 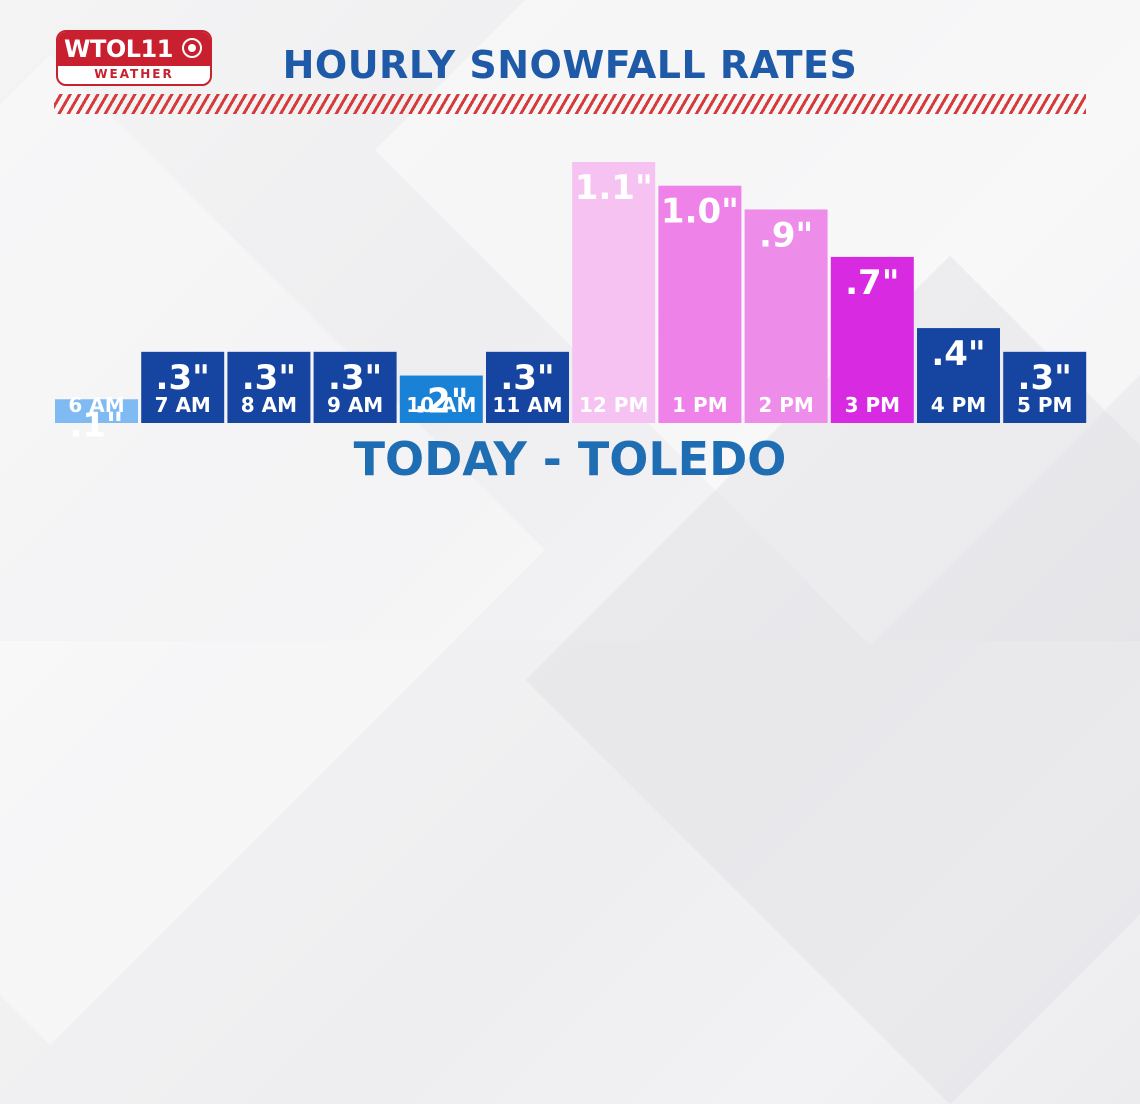 What do you see at coordinates (570, 459) in the screenshot?
I see `chart-subtitle: TODAY - TOLEDO` at bounding box center [570, 459].